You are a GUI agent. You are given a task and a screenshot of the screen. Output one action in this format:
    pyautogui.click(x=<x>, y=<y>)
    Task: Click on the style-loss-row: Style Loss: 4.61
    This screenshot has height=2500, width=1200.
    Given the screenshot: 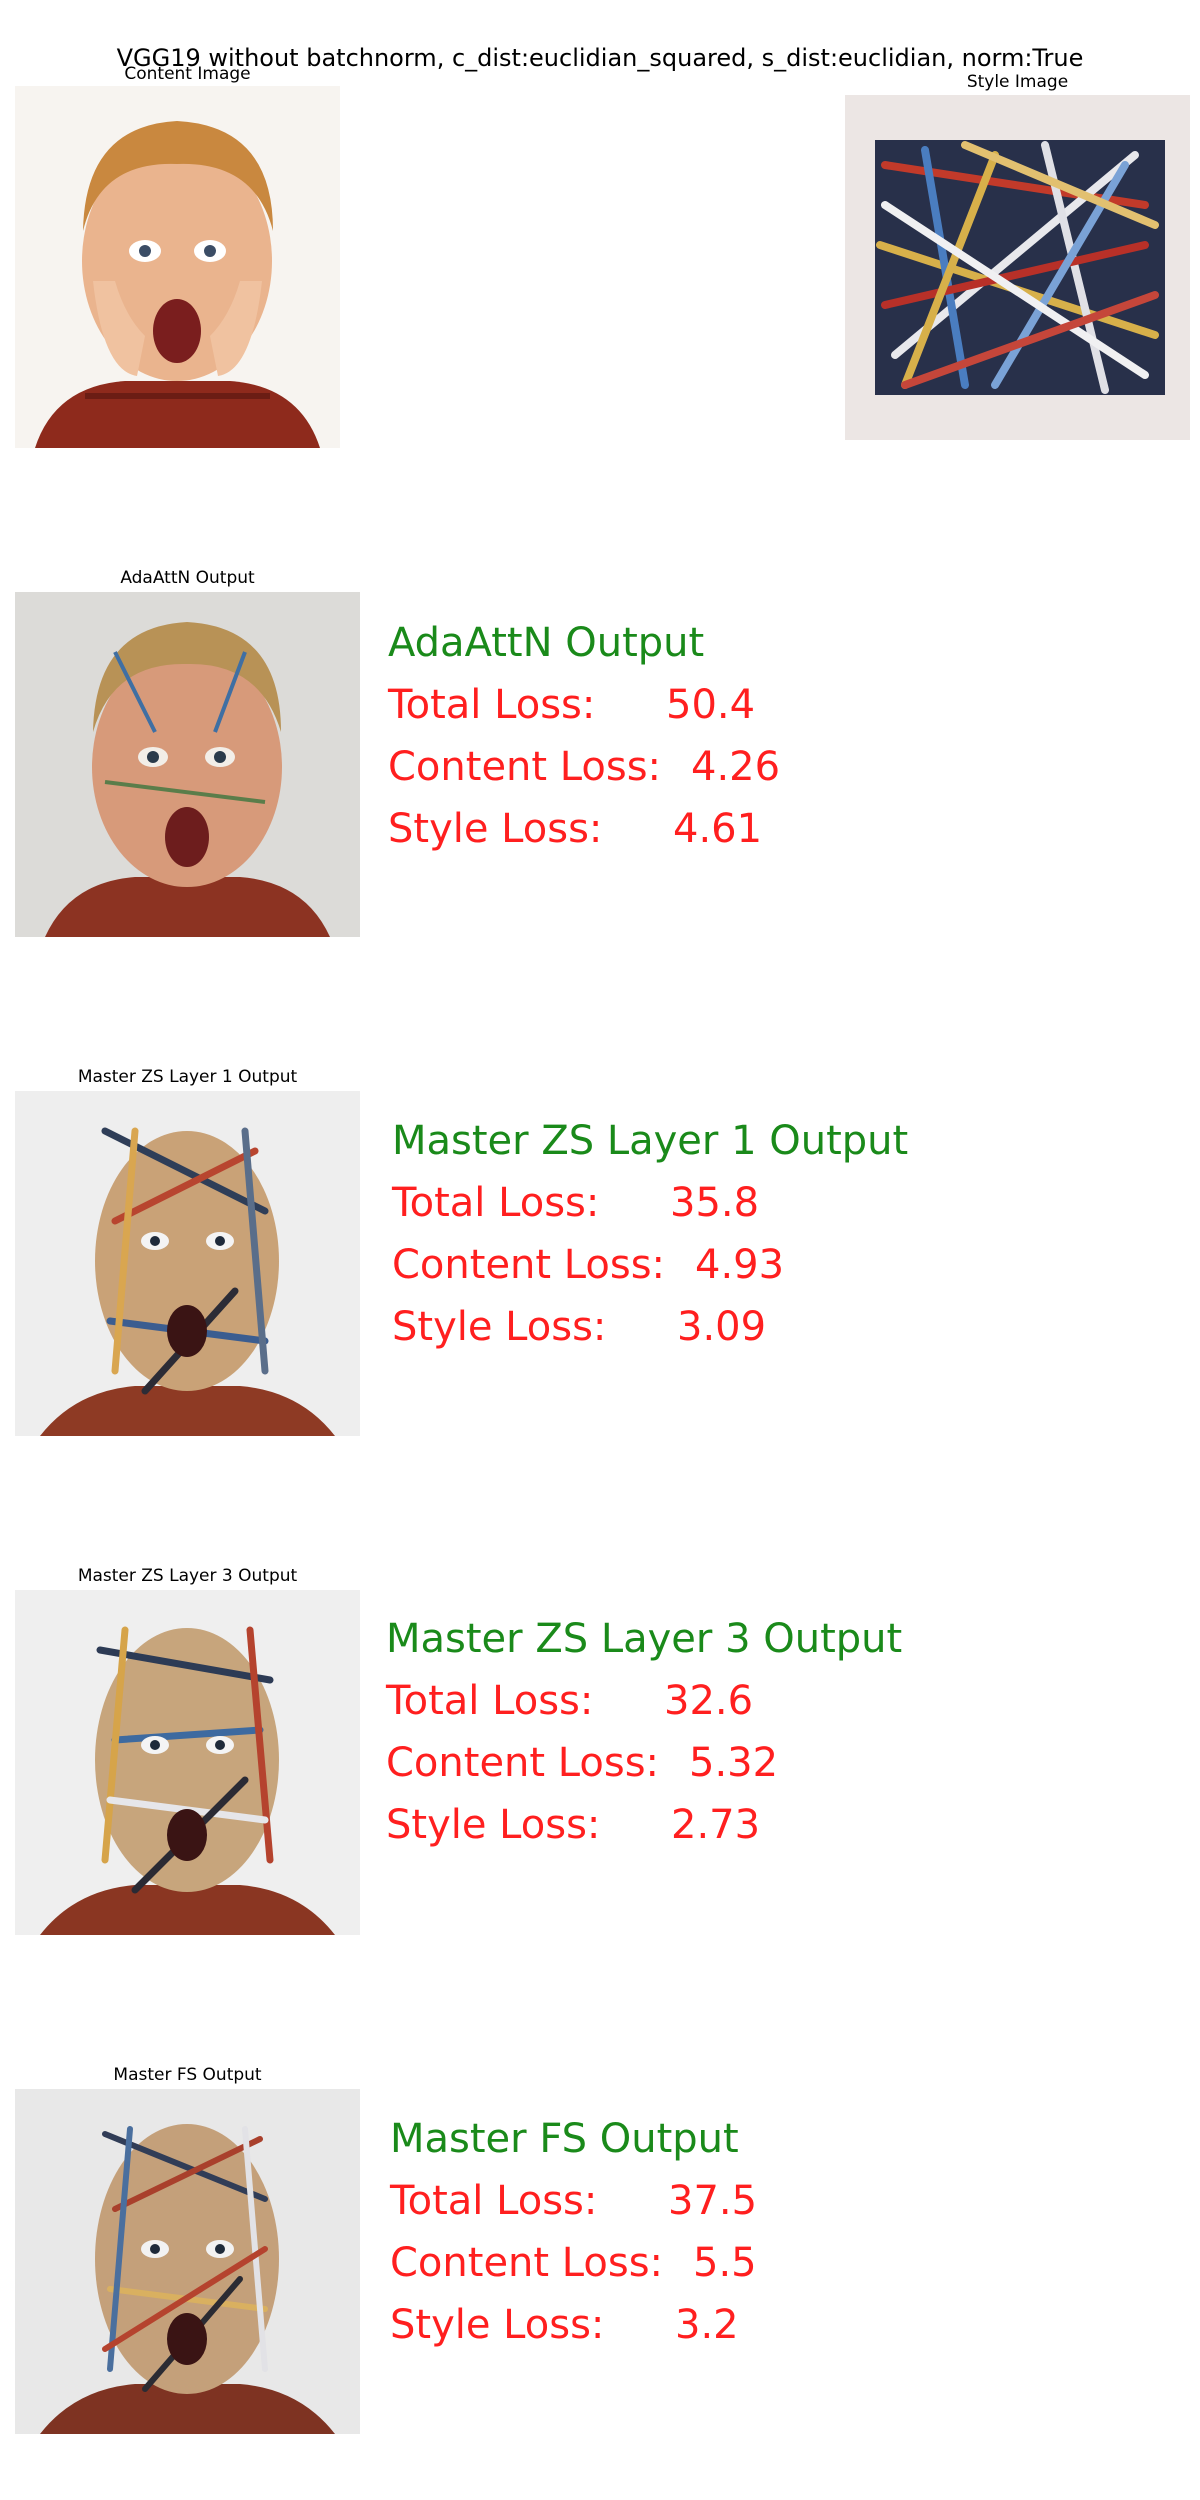 What is the action you would take?
    pyautogui.click(x=575, y=829)
    